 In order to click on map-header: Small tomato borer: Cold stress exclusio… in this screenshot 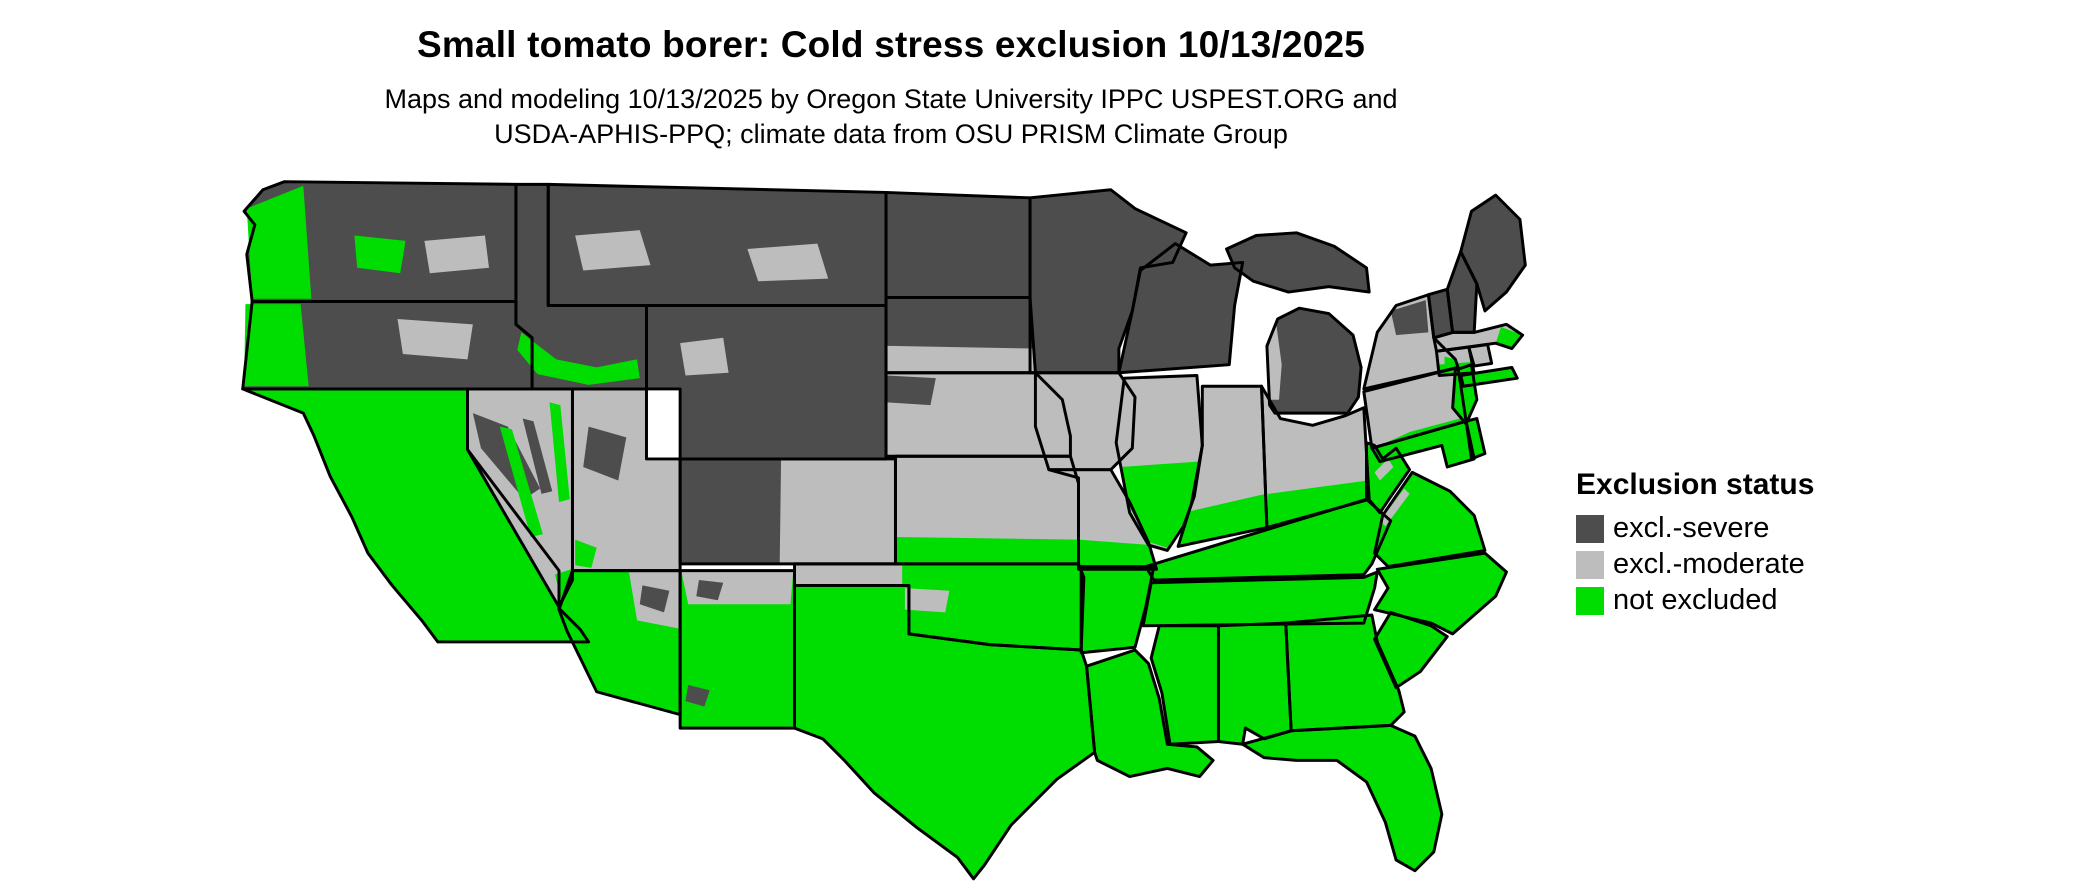, I will do `click(891, 88)`.